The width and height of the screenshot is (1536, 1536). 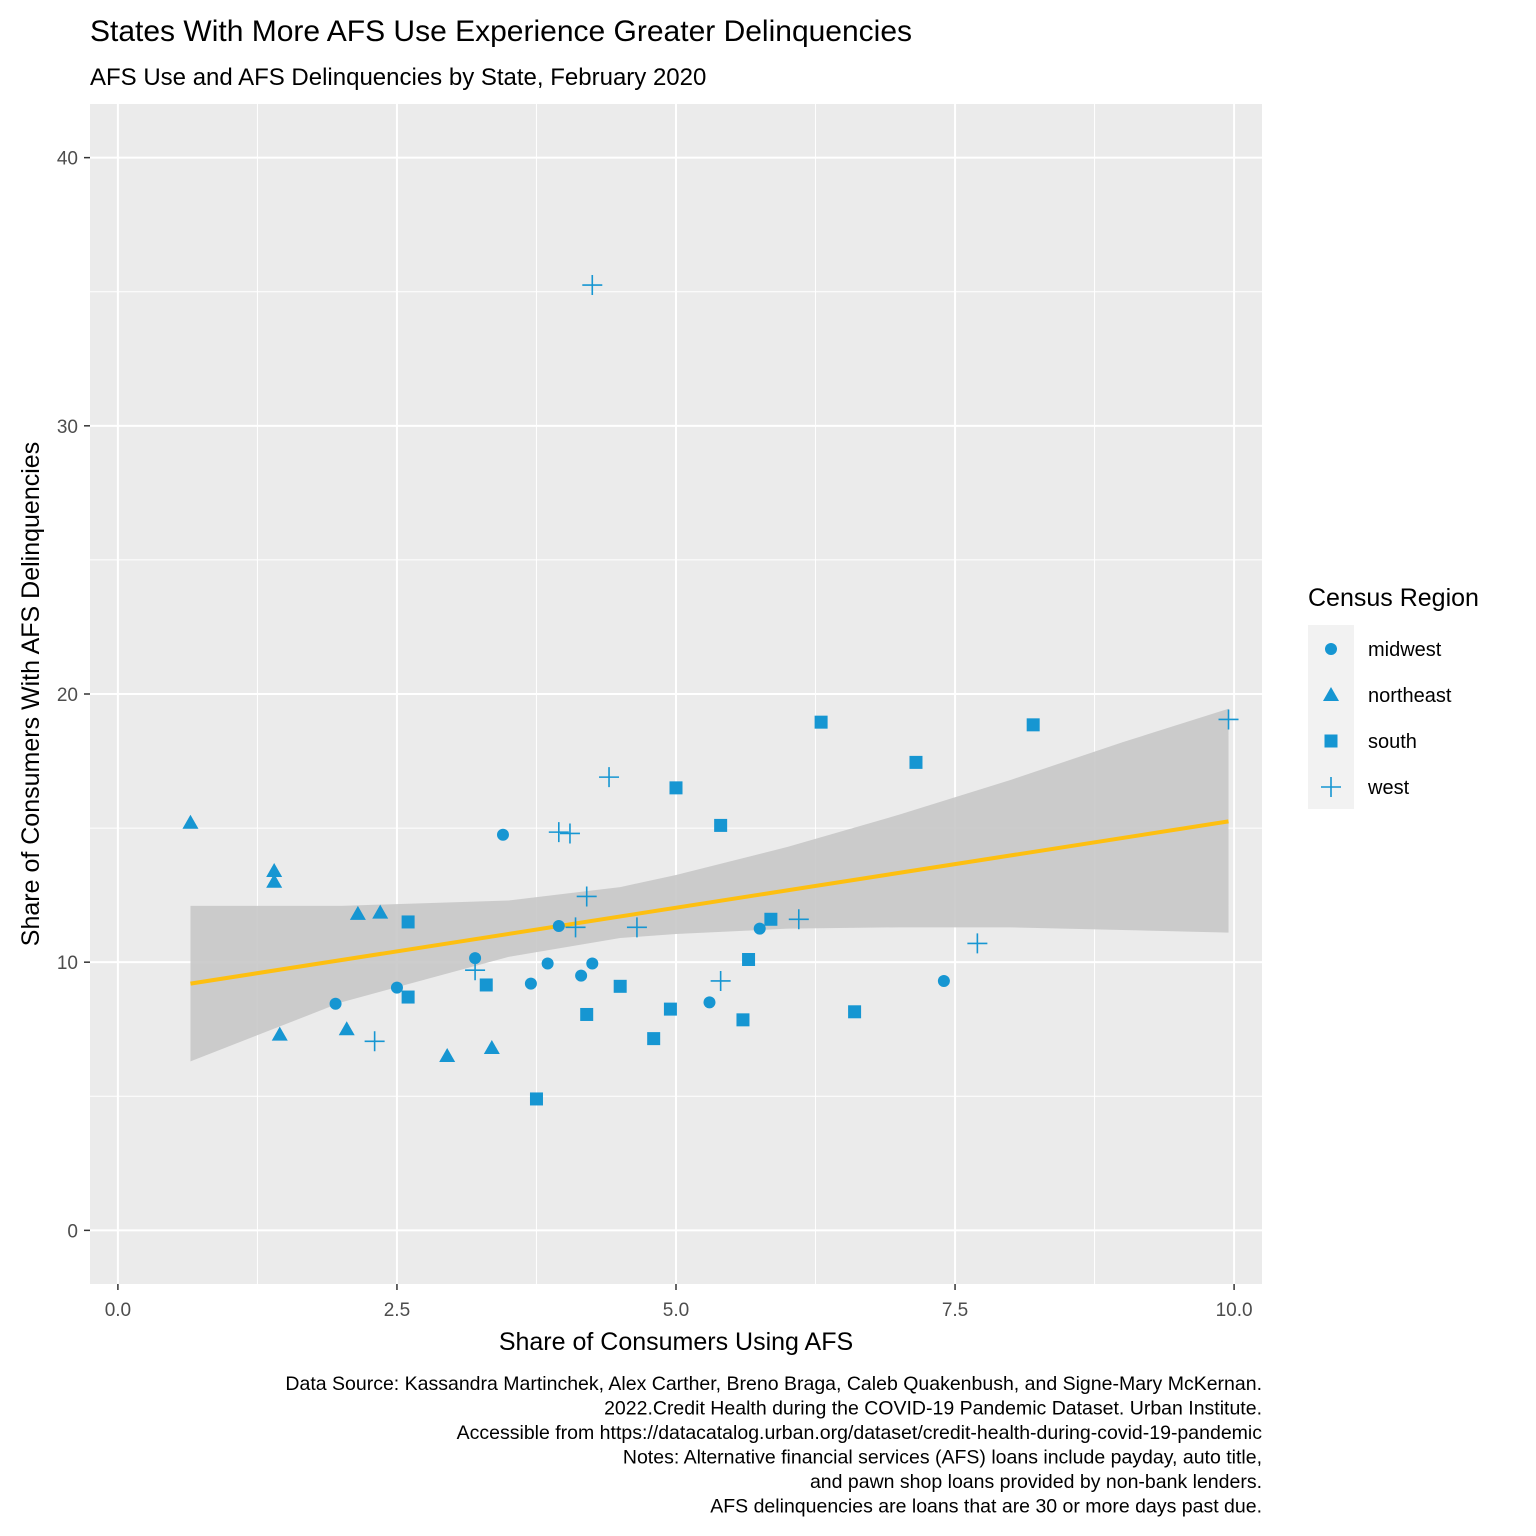 What do you see at coordinates (1392, 742) in the screenshot?
I see `legend-label-south: south` at bounding box center [1392, 742].